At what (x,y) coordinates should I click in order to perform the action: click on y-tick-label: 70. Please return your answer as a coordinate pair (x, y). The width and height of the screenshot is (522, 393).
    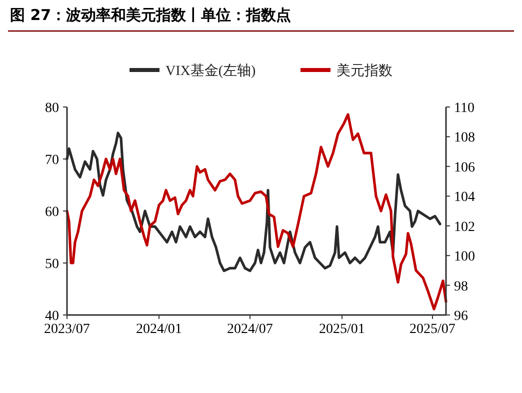
    Looking at the image, I should click on (52, 160).